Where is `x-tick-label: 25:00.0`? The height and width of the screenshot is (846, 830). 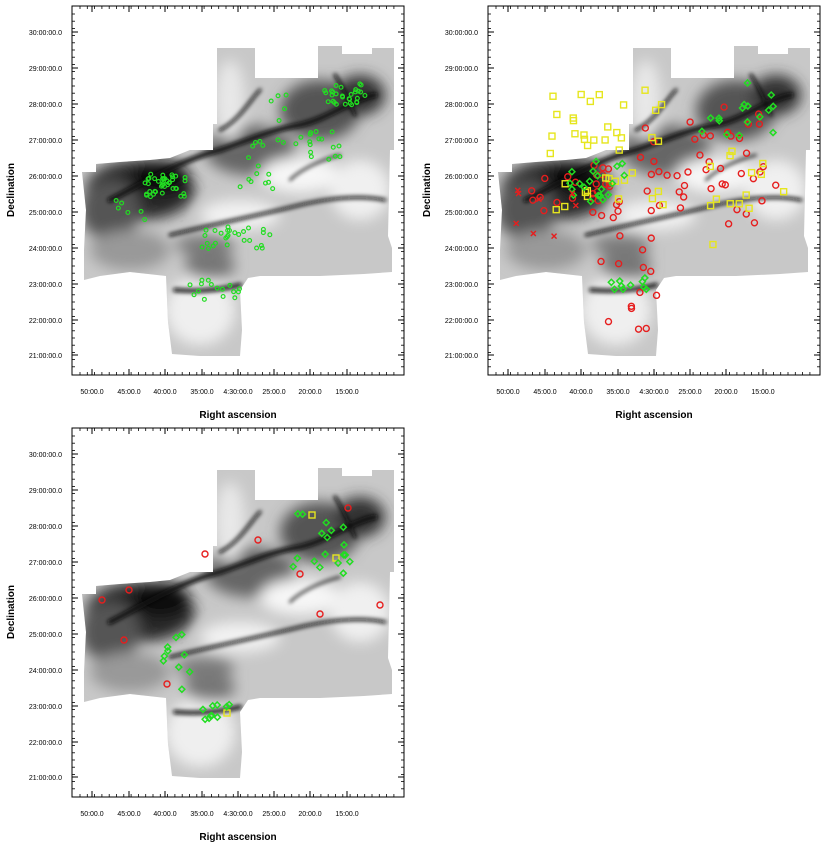 x-tick-label: 25:00.0 is located at coordinates (273, 814).